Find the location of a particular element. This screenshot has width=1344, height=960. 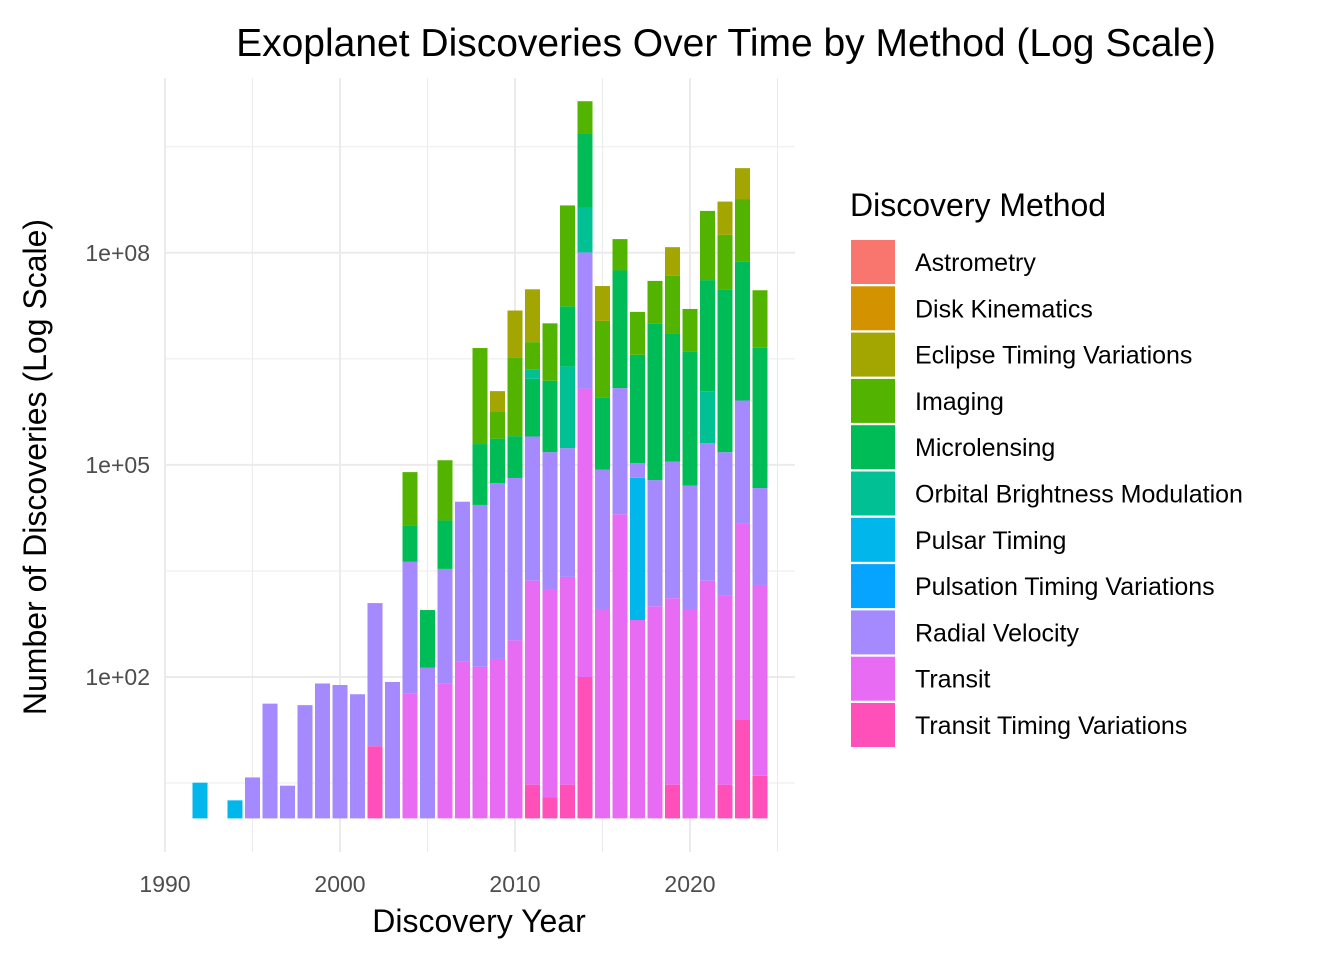

x-axis-title: Discovery Year is located at coordinates (479, 921).